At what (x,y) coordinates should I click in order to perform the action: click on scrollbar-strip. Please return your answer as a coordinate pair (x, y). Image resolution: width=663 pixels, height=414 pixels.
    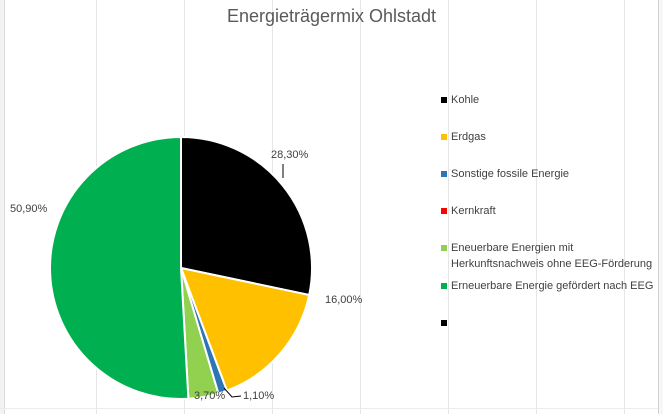
    Looking at the image, I should click on (660, 207).